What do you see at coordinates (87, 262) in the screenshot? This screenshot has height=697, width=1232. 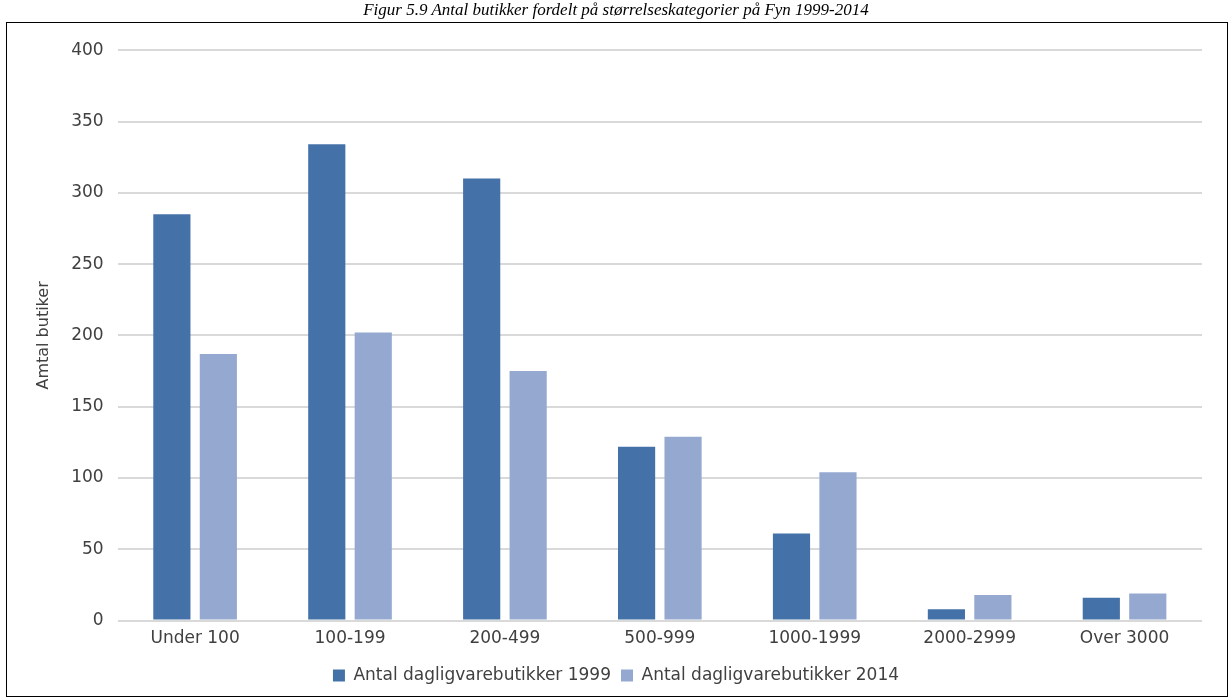 I see `y-tick-label: 250` at bounding box center [87, 262].